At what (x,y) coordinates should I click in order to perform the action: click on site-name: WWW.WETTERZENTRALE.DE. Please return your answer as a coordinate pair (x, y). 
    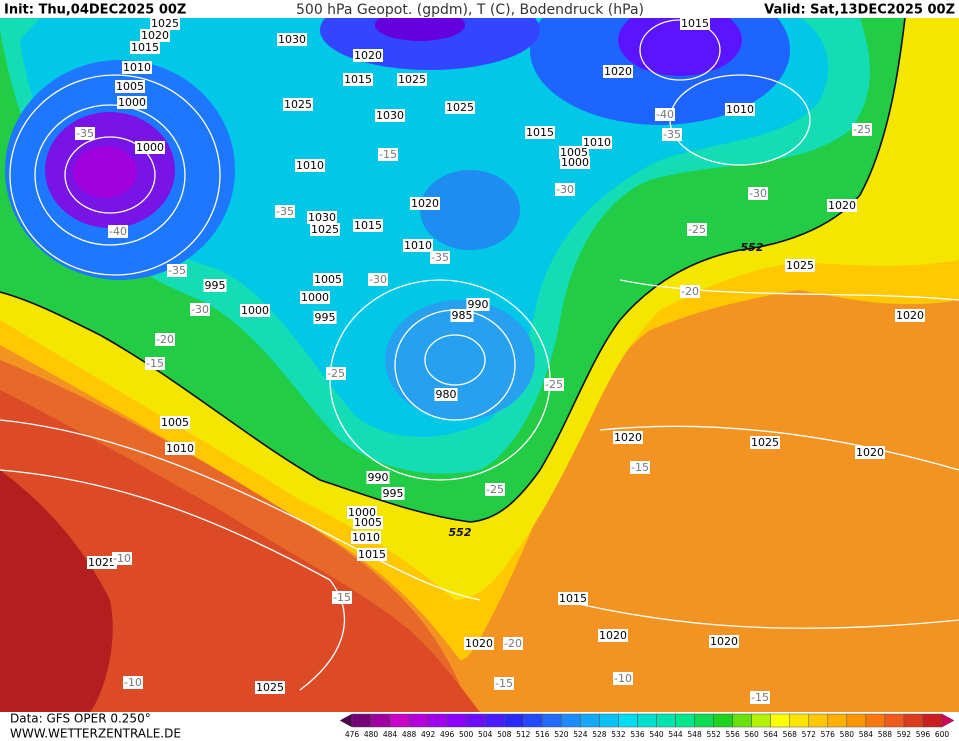
    Looking at the image, I should click on (95, 734).